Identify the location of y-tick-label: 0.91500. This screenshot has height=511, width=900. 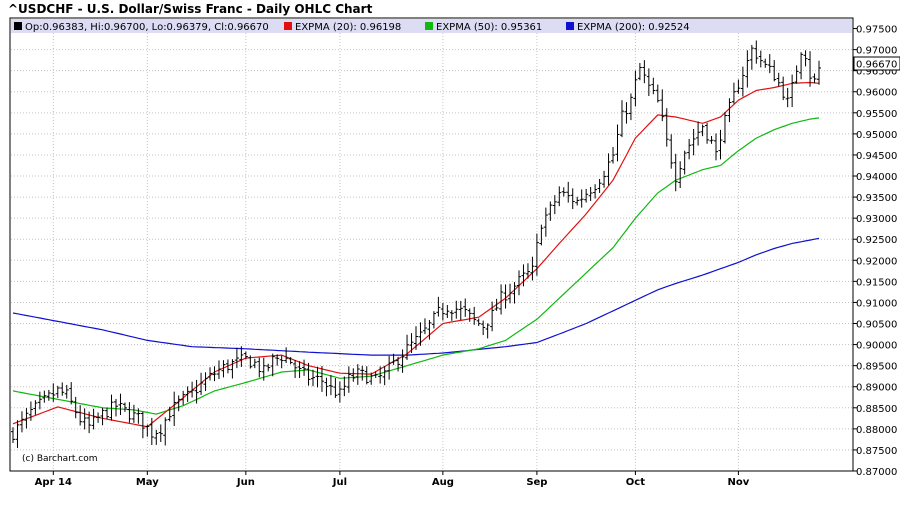
(876, 282).